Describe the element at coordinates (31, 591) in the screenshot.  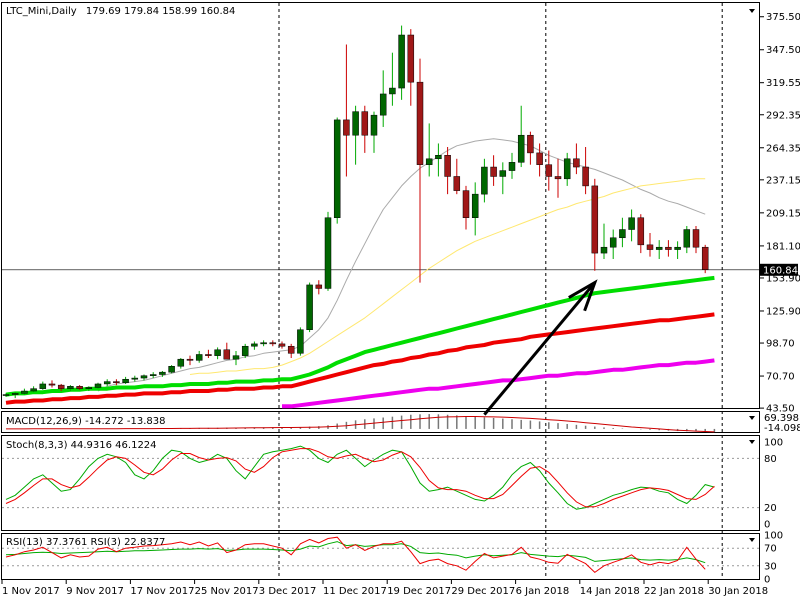
I see `x-tick-label: 1 Nov 2017` at that location.